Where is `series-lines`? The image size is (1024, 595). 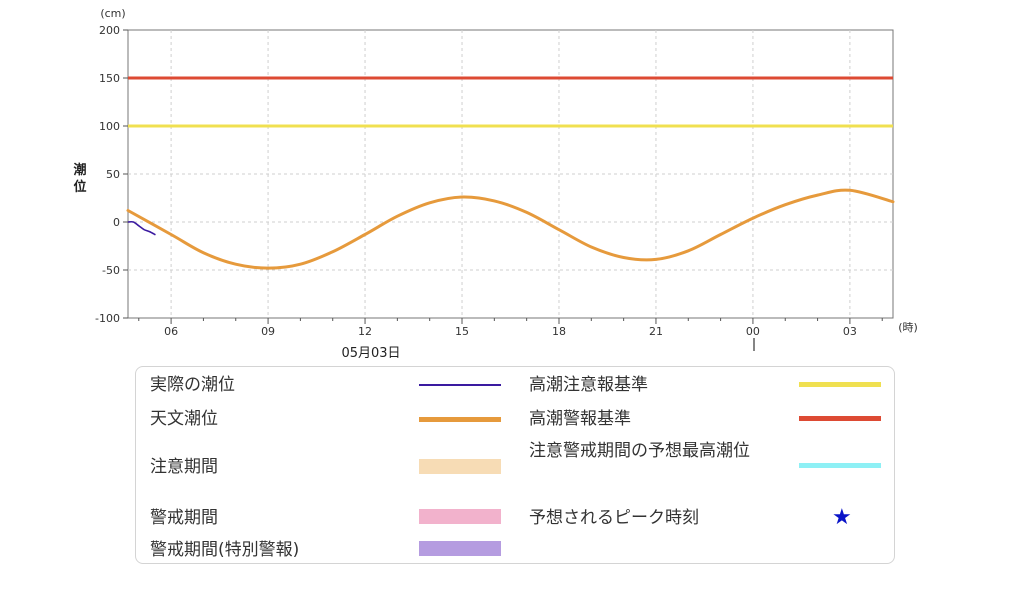
series-lines is located at coordinates (510, 229).